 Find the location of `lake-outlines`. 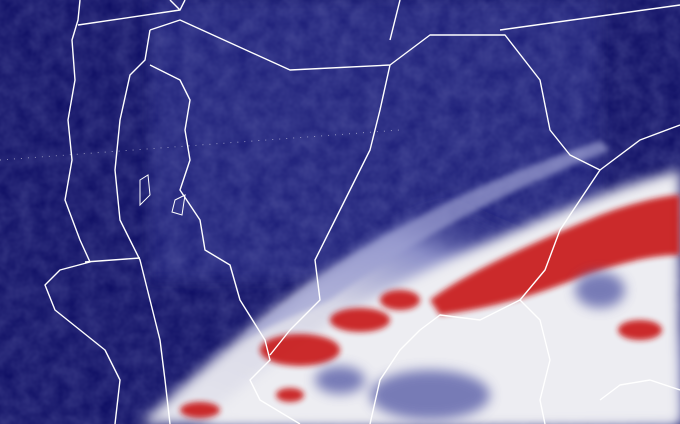

lake-outlines is located at coordinates (162, 195).